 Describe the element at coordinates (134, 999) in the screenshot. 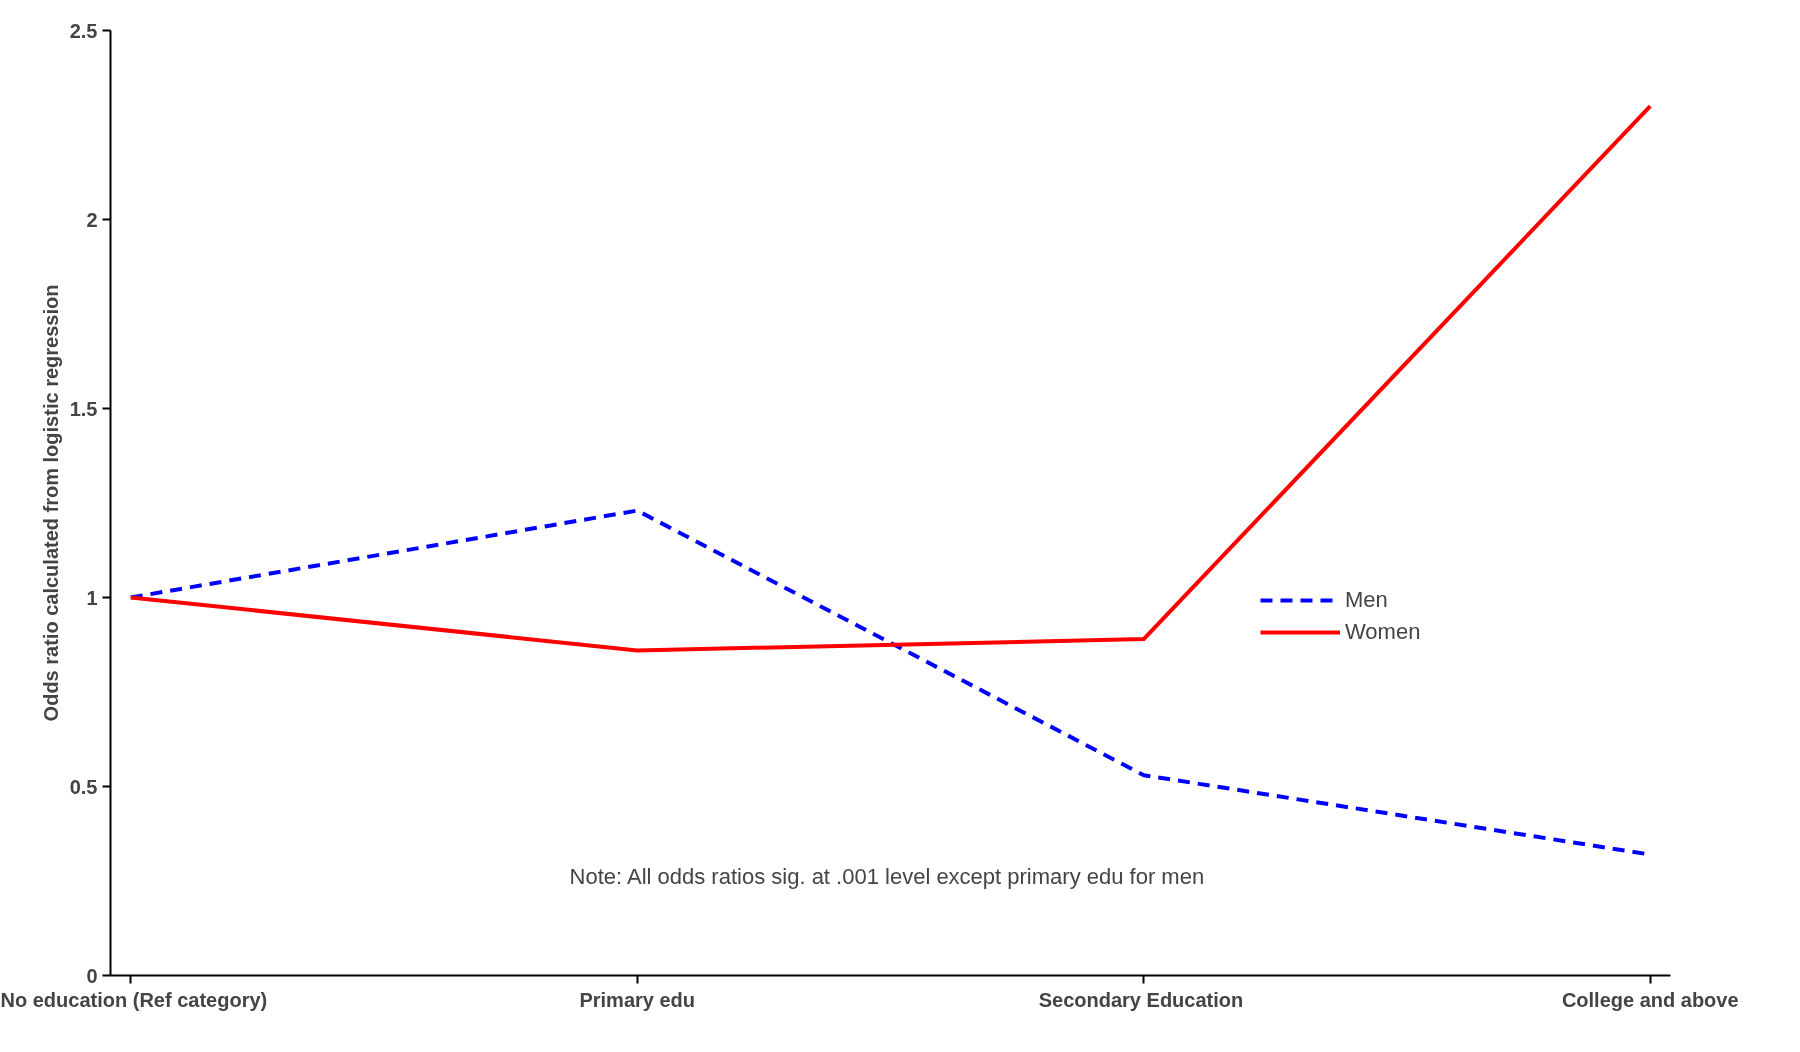

I see `x-tick-label: No education (Ref category)` at that location.